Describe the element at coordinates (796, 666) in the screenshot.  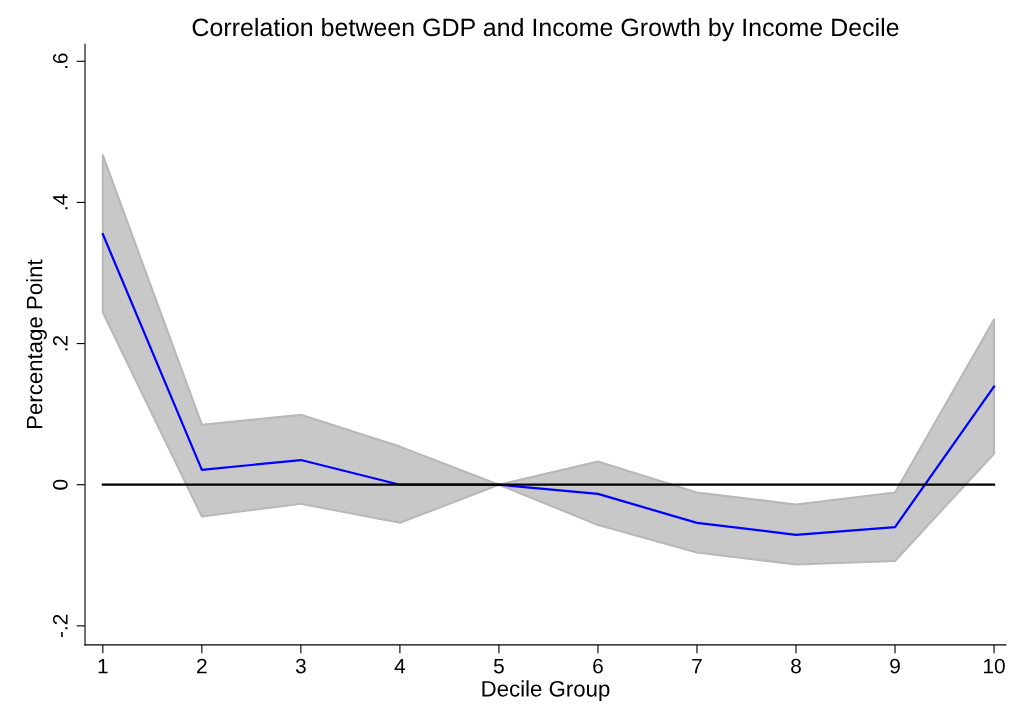
I see `x-tick-label: 8` at that location.